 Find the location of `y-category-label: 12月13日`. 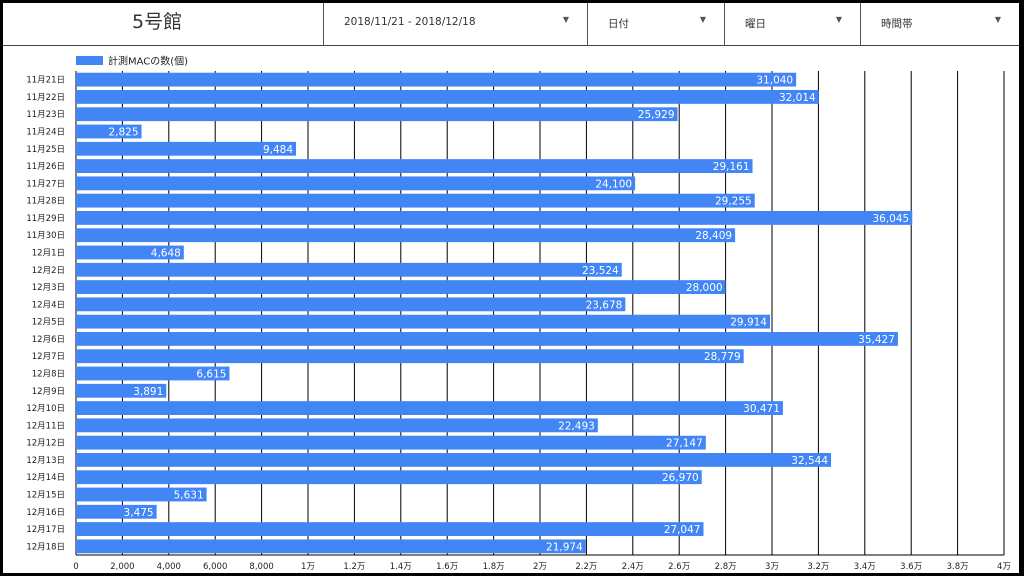

y-category-label: 12月13日 is located at coordinates (45, 461).